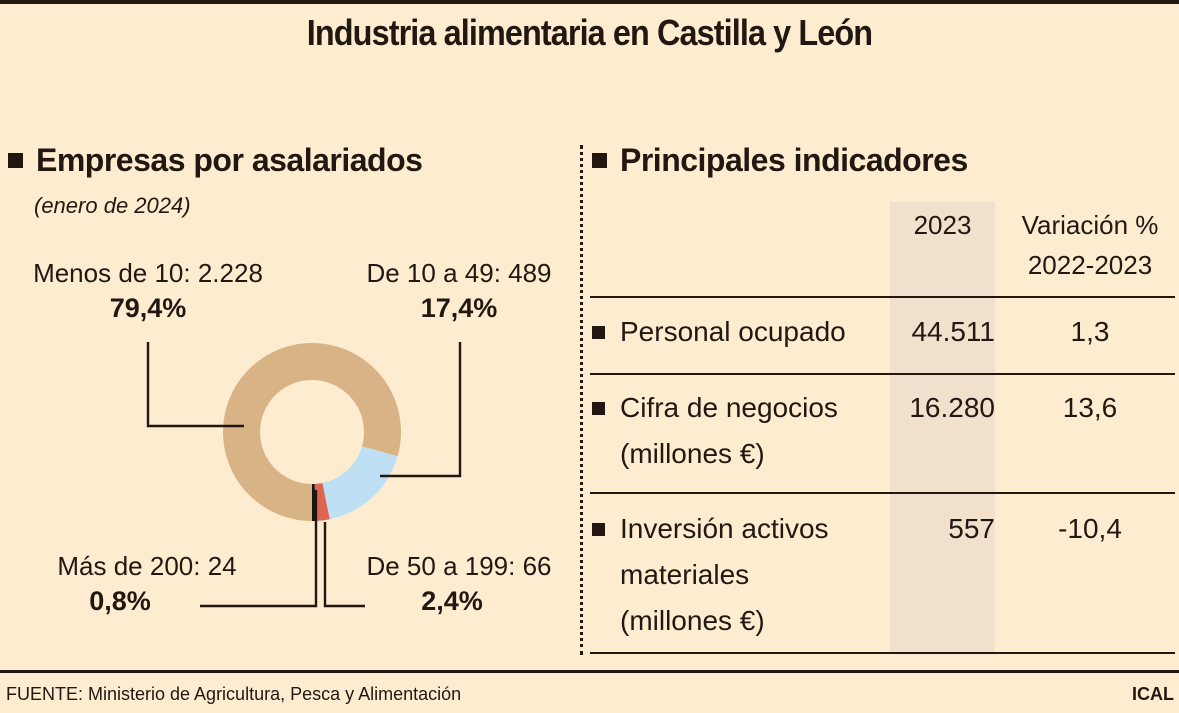 Image resolution: width=1179 pixels, height=713 pixels. Describe the element at coordinates (1090, 407) in the screenshot. I see `cell-variation-cifra: 13,6` at that location.